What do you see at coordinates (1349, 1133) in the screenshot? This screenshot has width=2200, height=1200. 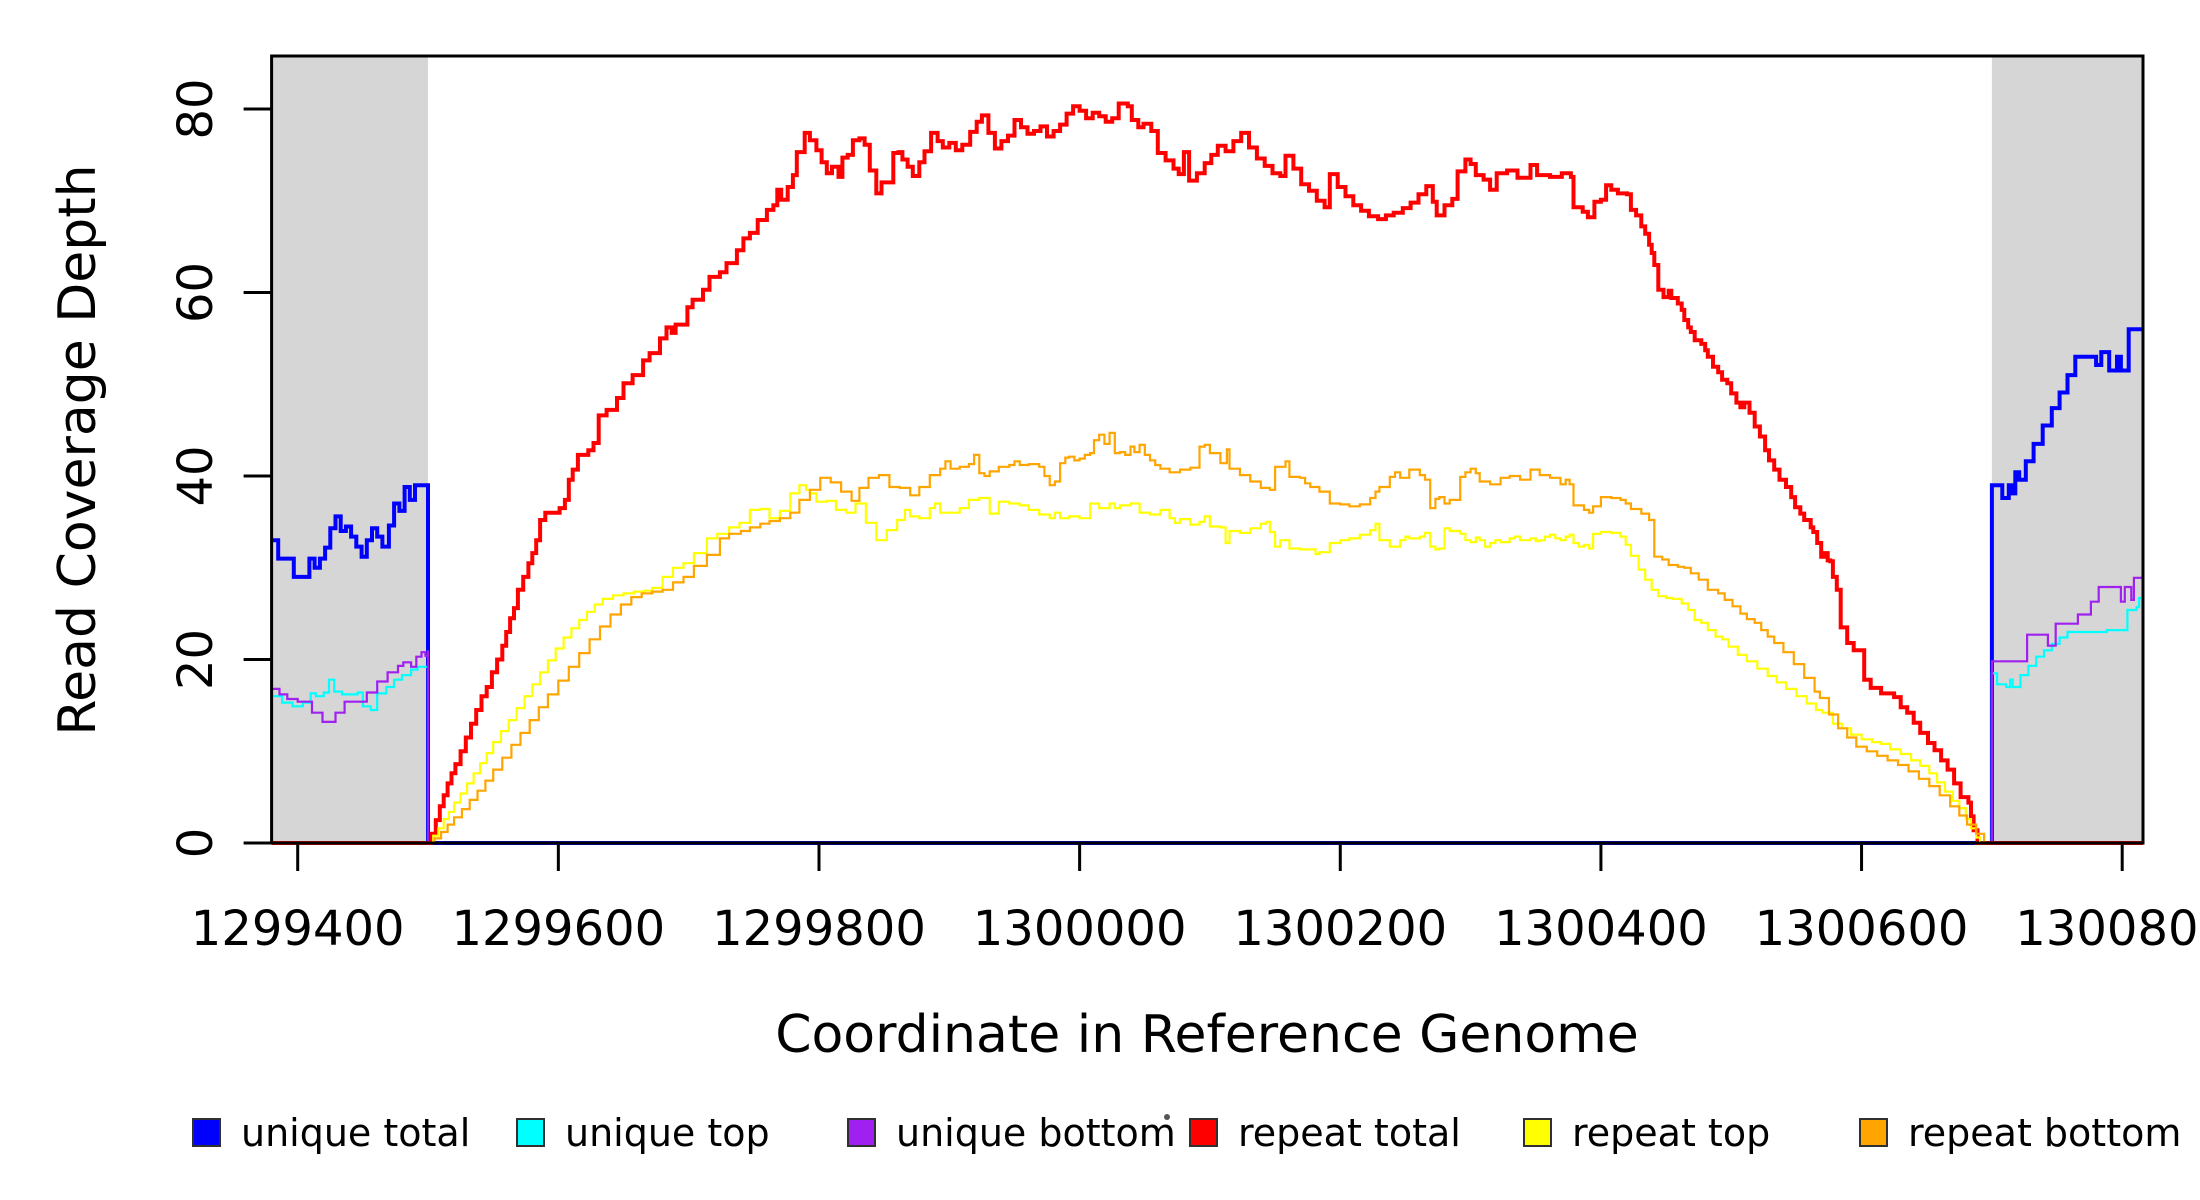 I see `legend-label: repeat total` at bounding box center [1349, 1133].